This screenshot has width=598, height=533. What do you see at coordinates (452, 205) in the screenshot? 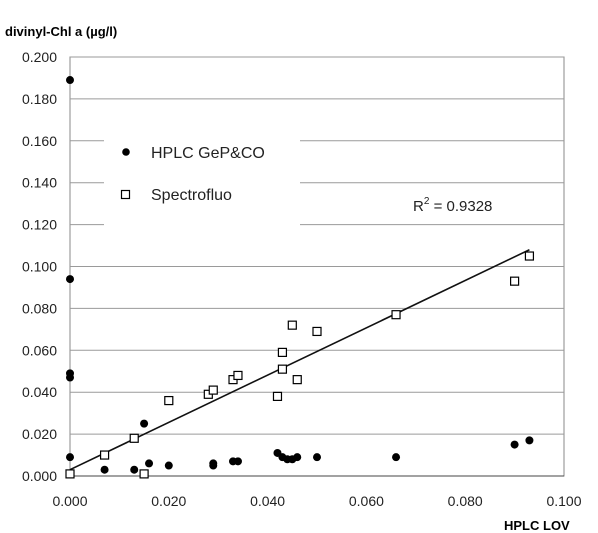
I see `r-squared-annotation: R2 = 0.9328` at bounding box center [452, 205].